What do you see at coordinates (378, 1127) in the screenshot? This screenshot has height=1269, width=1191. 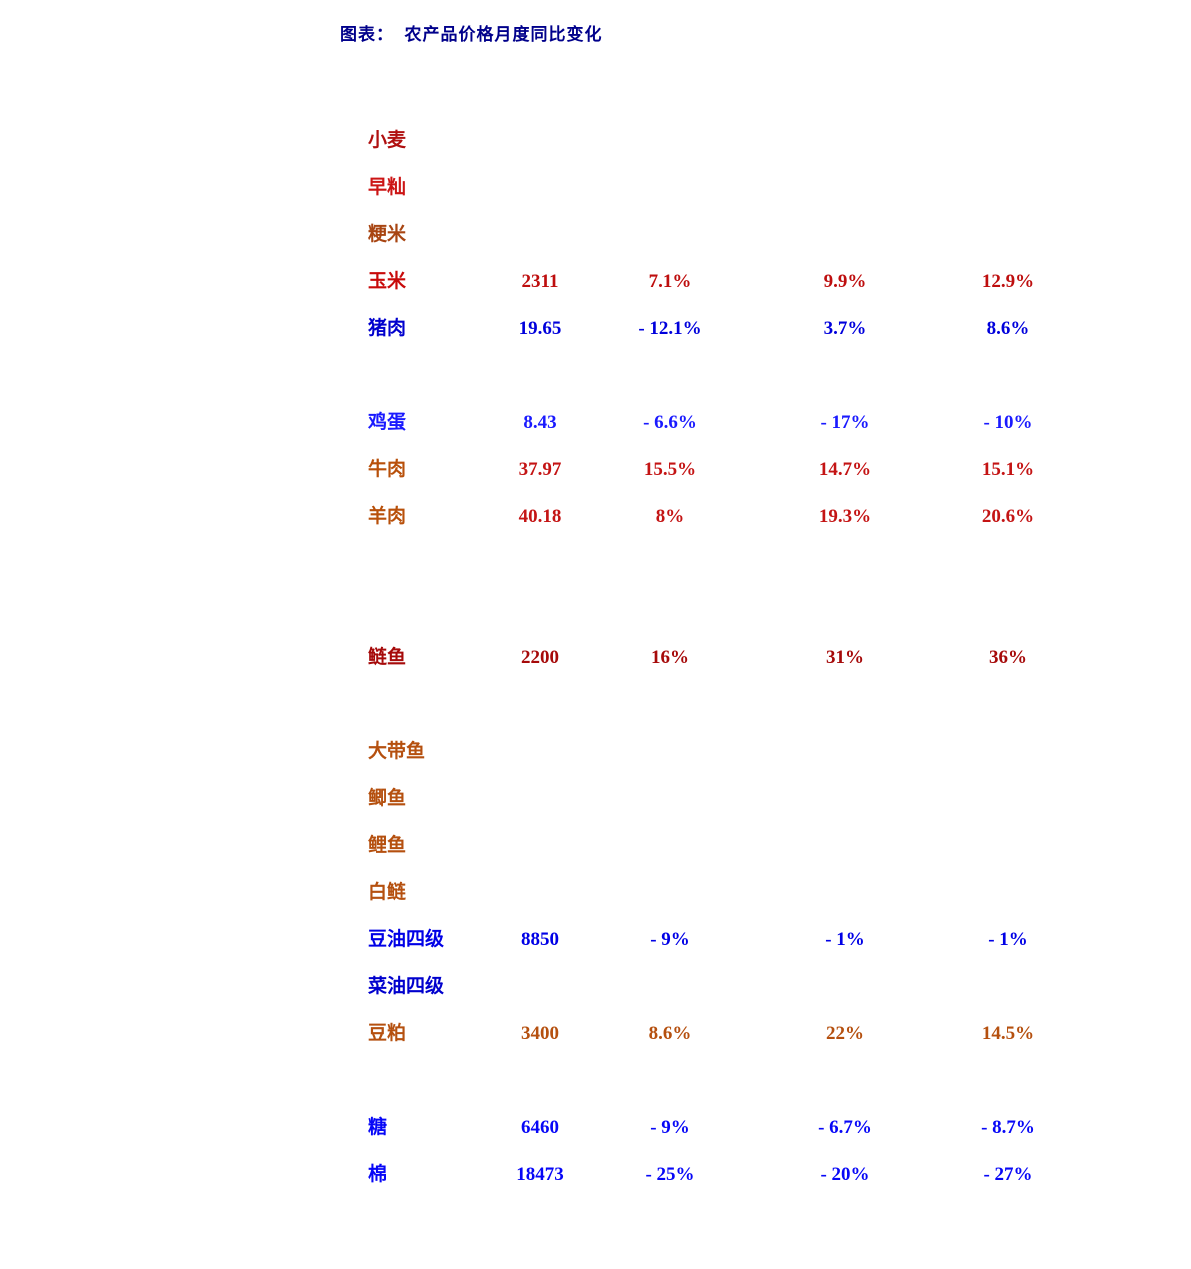 I see `product-name: 糖` at bounding box center [378, 1127].